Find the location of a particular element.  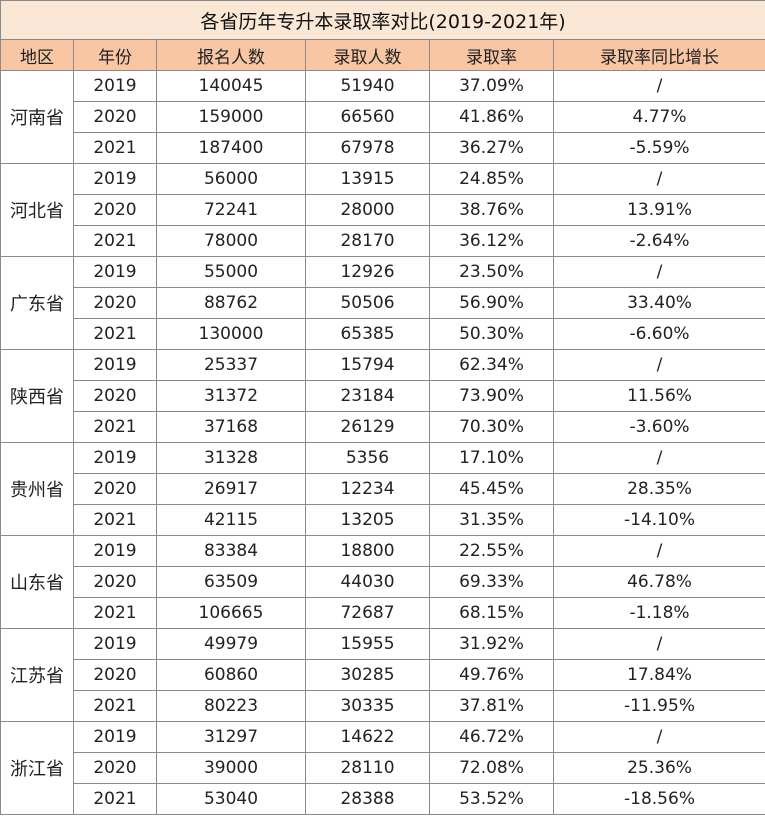

header-admitted: 录取人数 is located at coordinates (367, 55).